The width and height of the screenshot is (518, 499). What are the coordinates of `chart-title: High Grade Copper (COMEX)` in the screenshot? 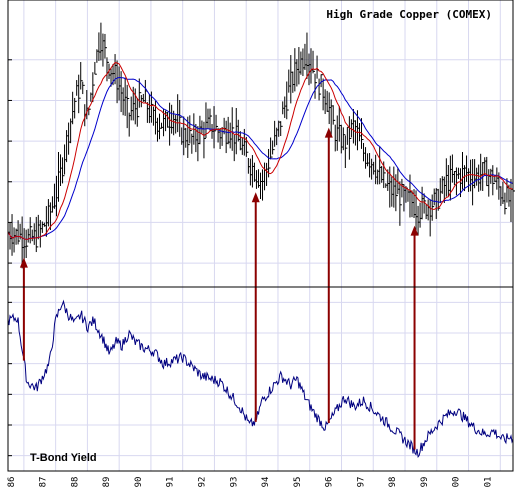 It's located at (409, 14).